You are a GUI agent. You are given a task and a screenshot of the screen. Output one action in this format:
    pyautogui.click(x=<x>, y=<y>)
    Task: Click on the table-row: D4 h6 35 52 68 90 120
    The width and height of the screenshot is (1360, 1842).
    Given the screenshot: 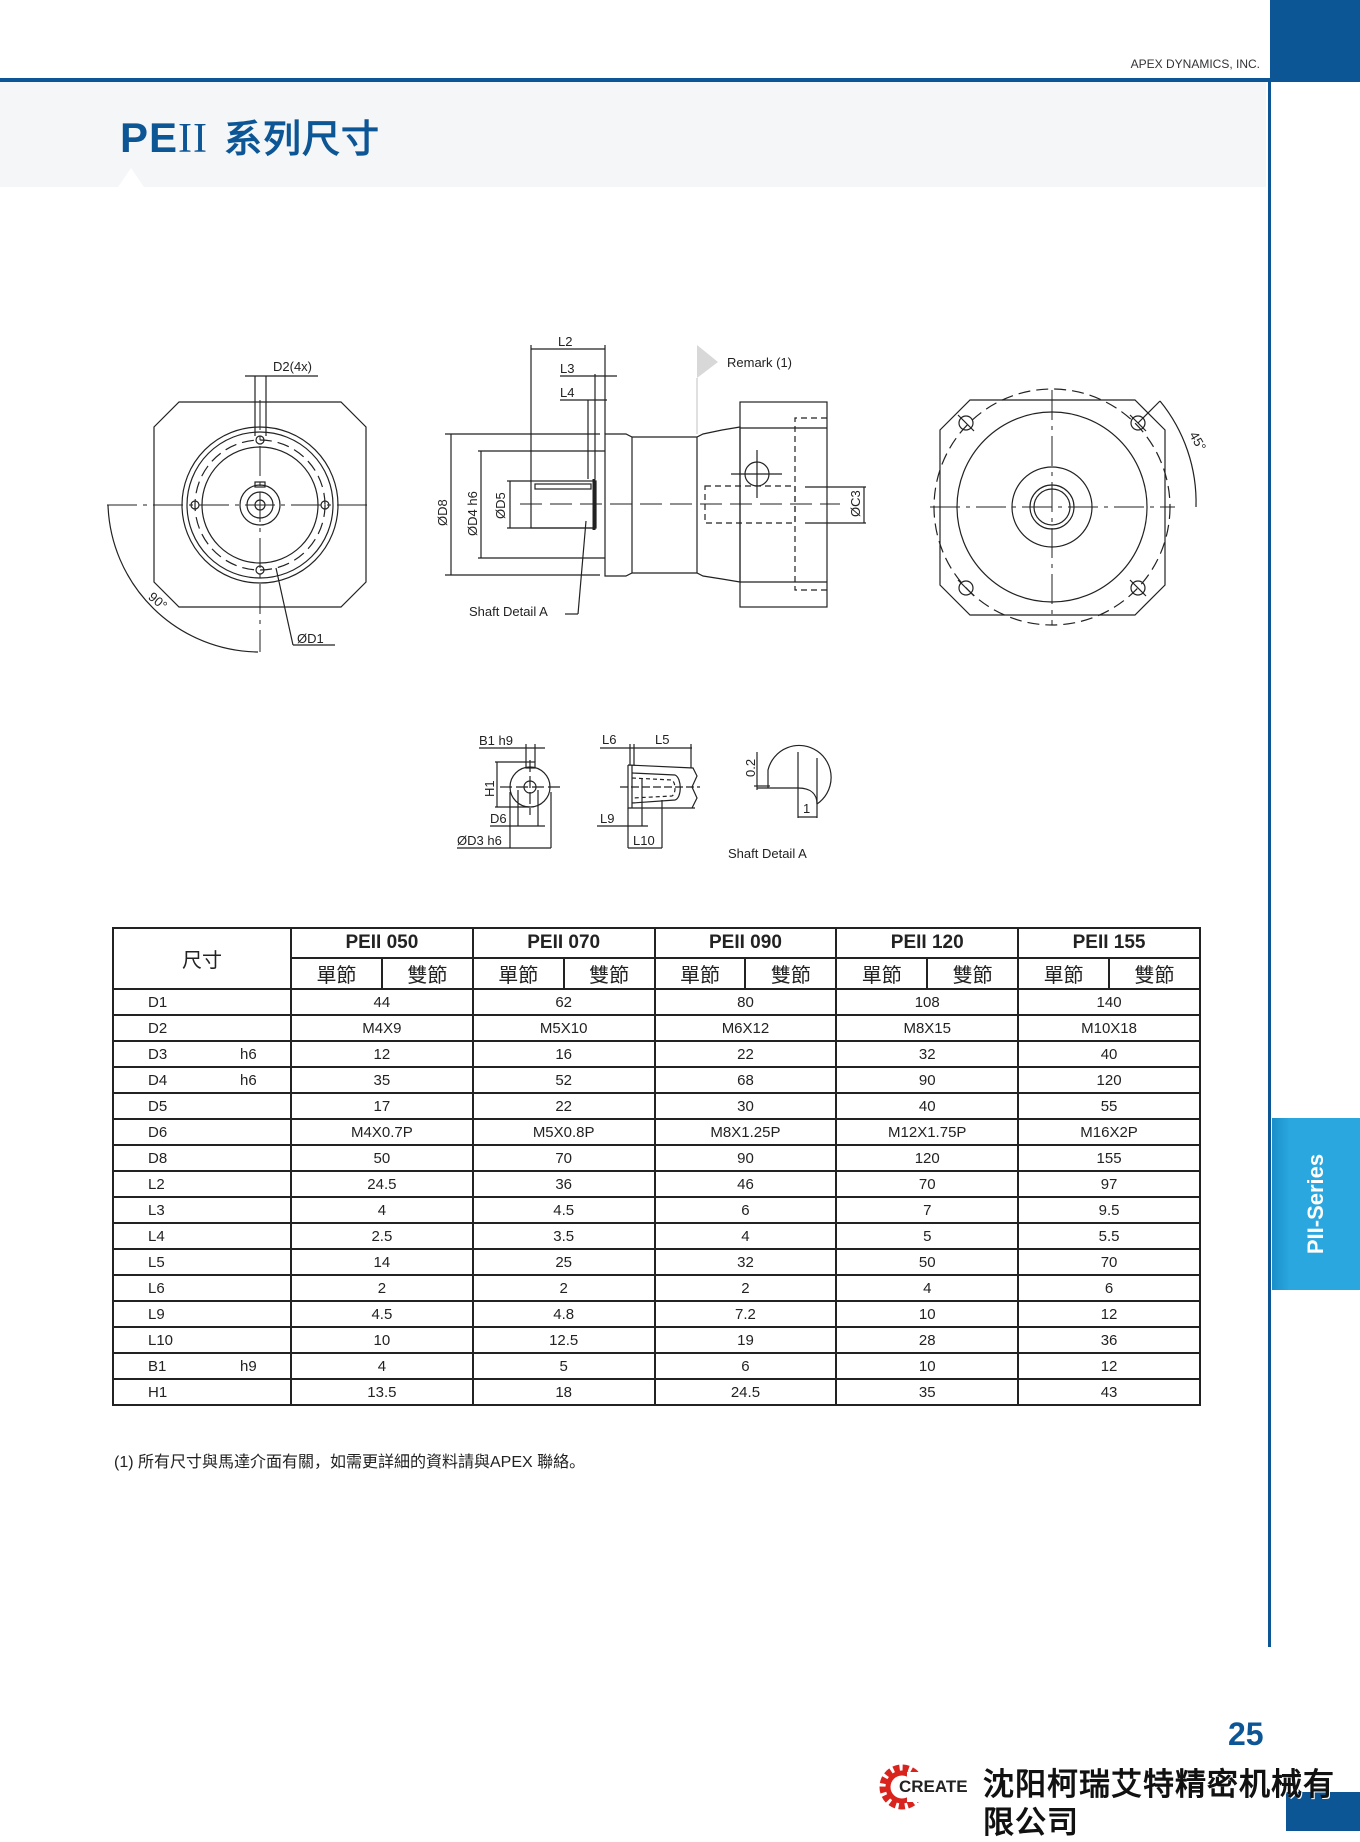 What is the action you would take?
    pyautogui.click(x=656, y=1080)
    